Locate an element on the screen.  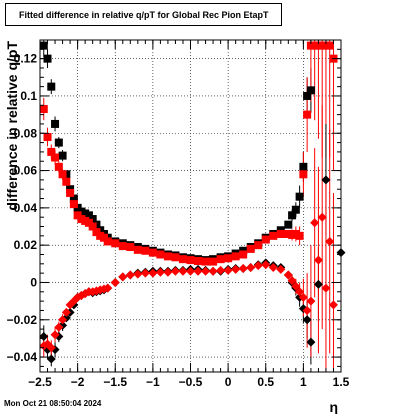
y-tick-label: −0.04 is located at coordinates (22, 357).